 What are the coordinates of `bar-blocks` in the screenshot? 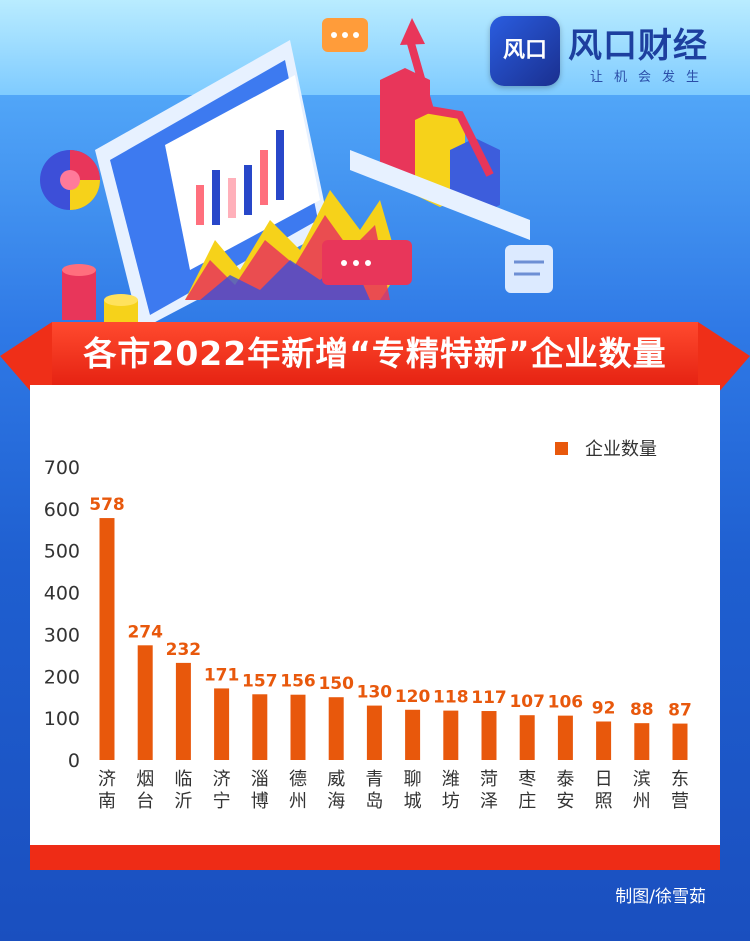 It's located at (440, 154).